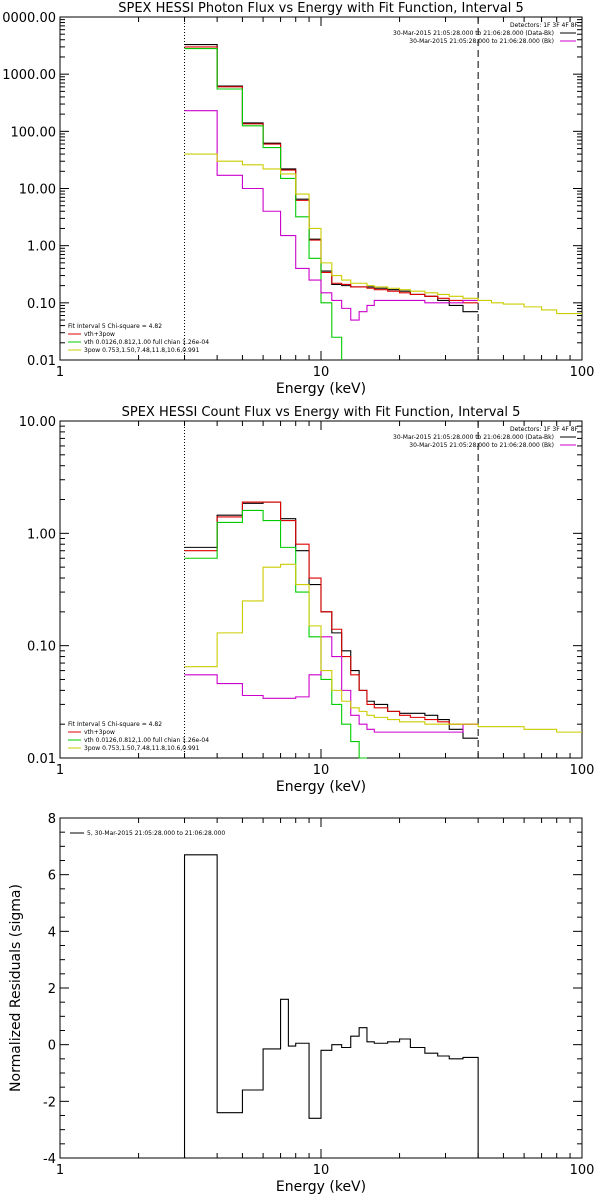  What do you see at coordinates (49, 1102) in the screenshot?
I see `y-tick-label: -2` at bounding box center [49, 1102].